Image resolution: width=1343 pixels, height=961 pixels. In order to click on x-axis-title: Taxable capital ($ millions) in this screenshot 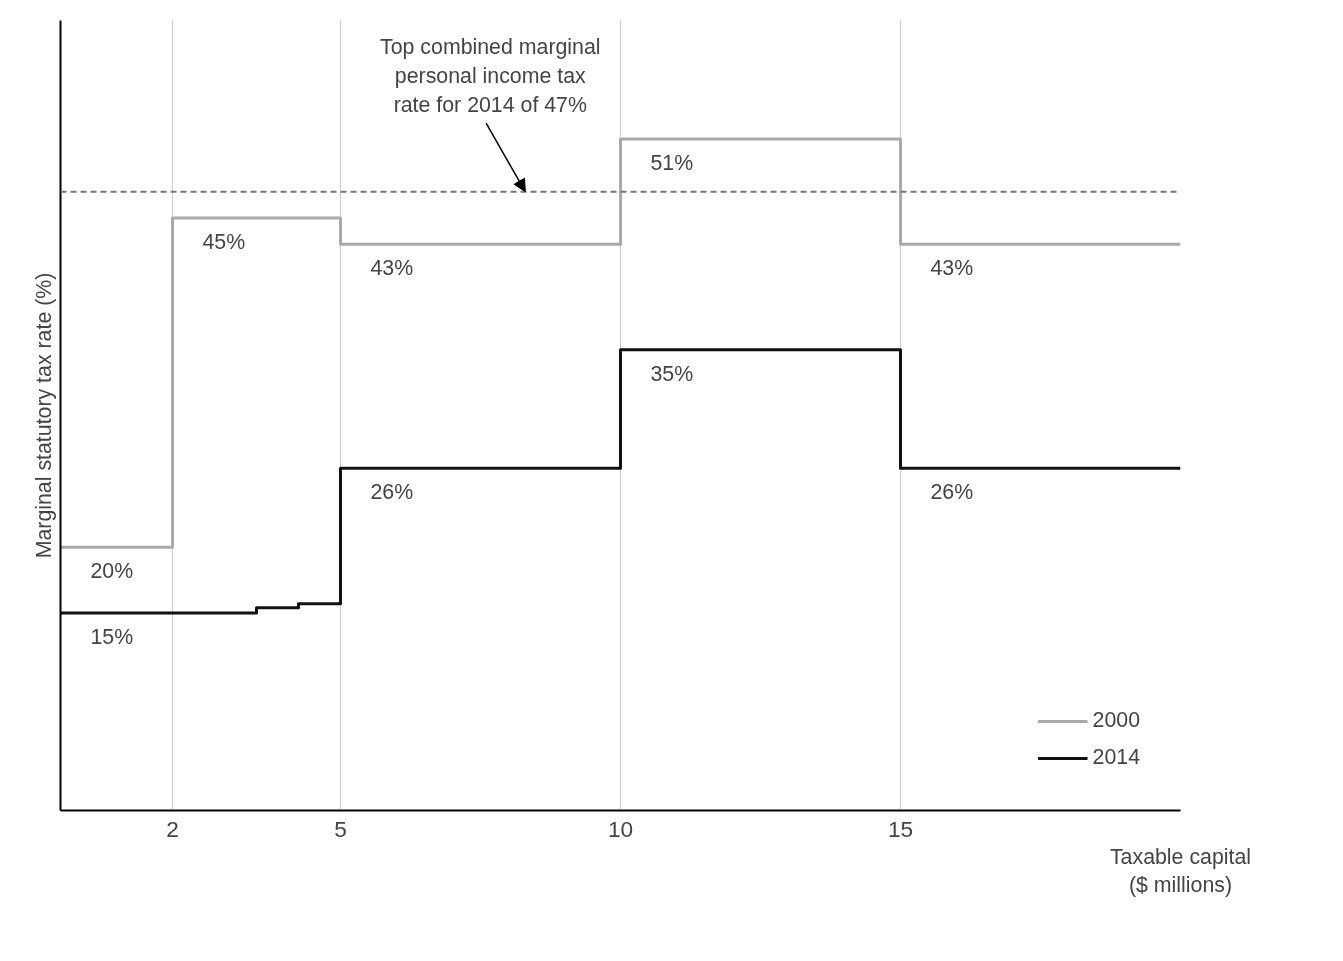, I will do `click(1180, 871)`.